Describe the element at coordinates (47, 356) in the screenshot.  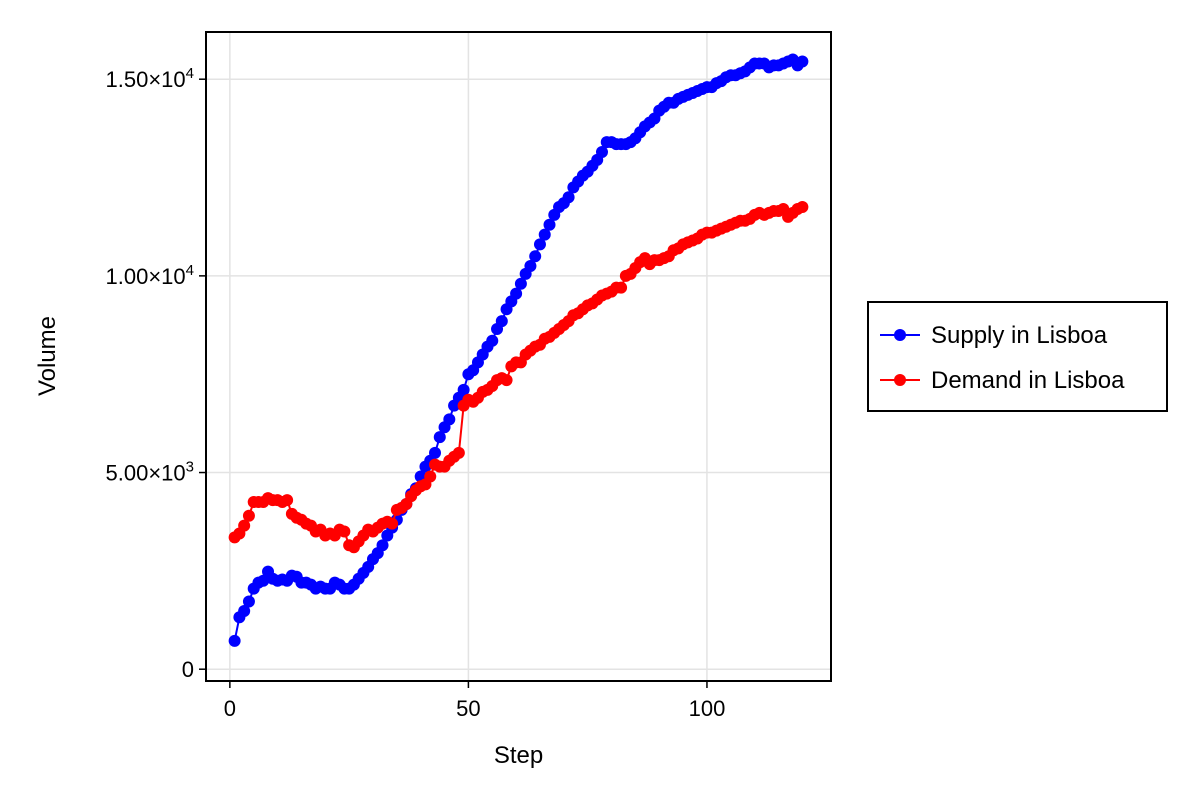
I see `y-axis-label: Volume` at that location.